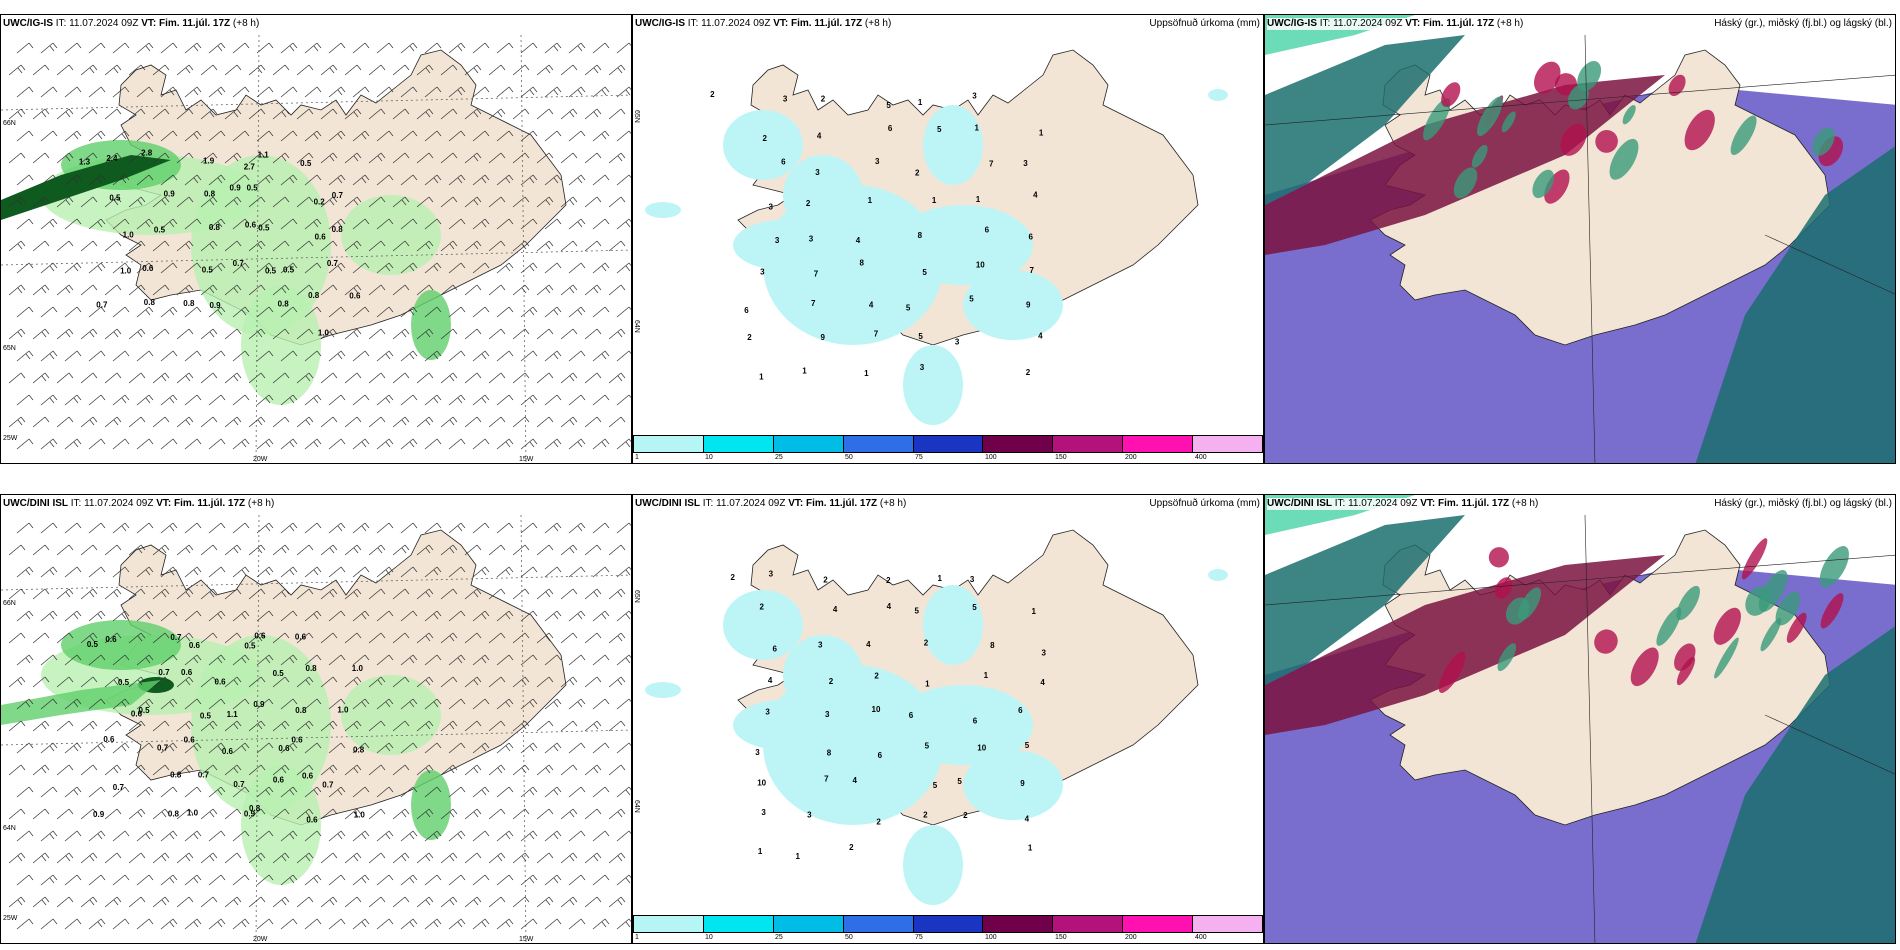 The width and height of the screenshot is (1900, 950). What do you see at coordinates (816, 273) in the screenshot?
I see `precip-amount-label: 7` at bounding box center [816, 273].